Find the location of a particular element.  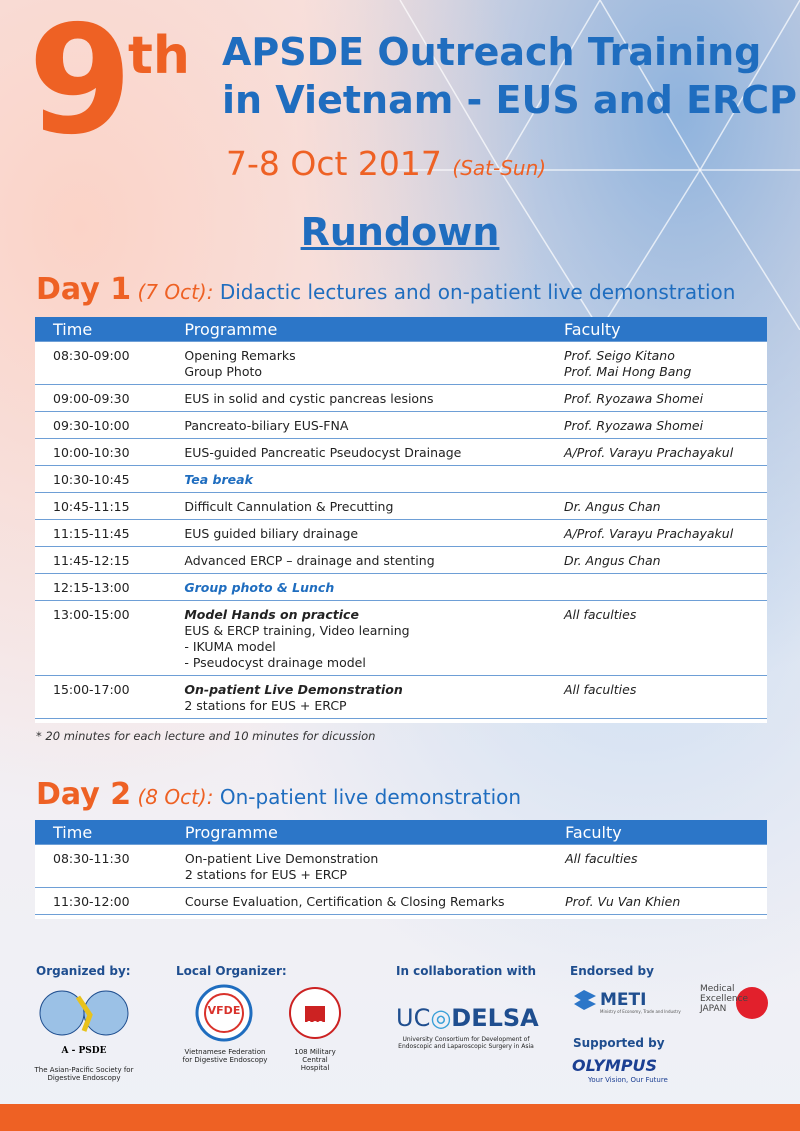

end-row is located at coordinates (401, 720).